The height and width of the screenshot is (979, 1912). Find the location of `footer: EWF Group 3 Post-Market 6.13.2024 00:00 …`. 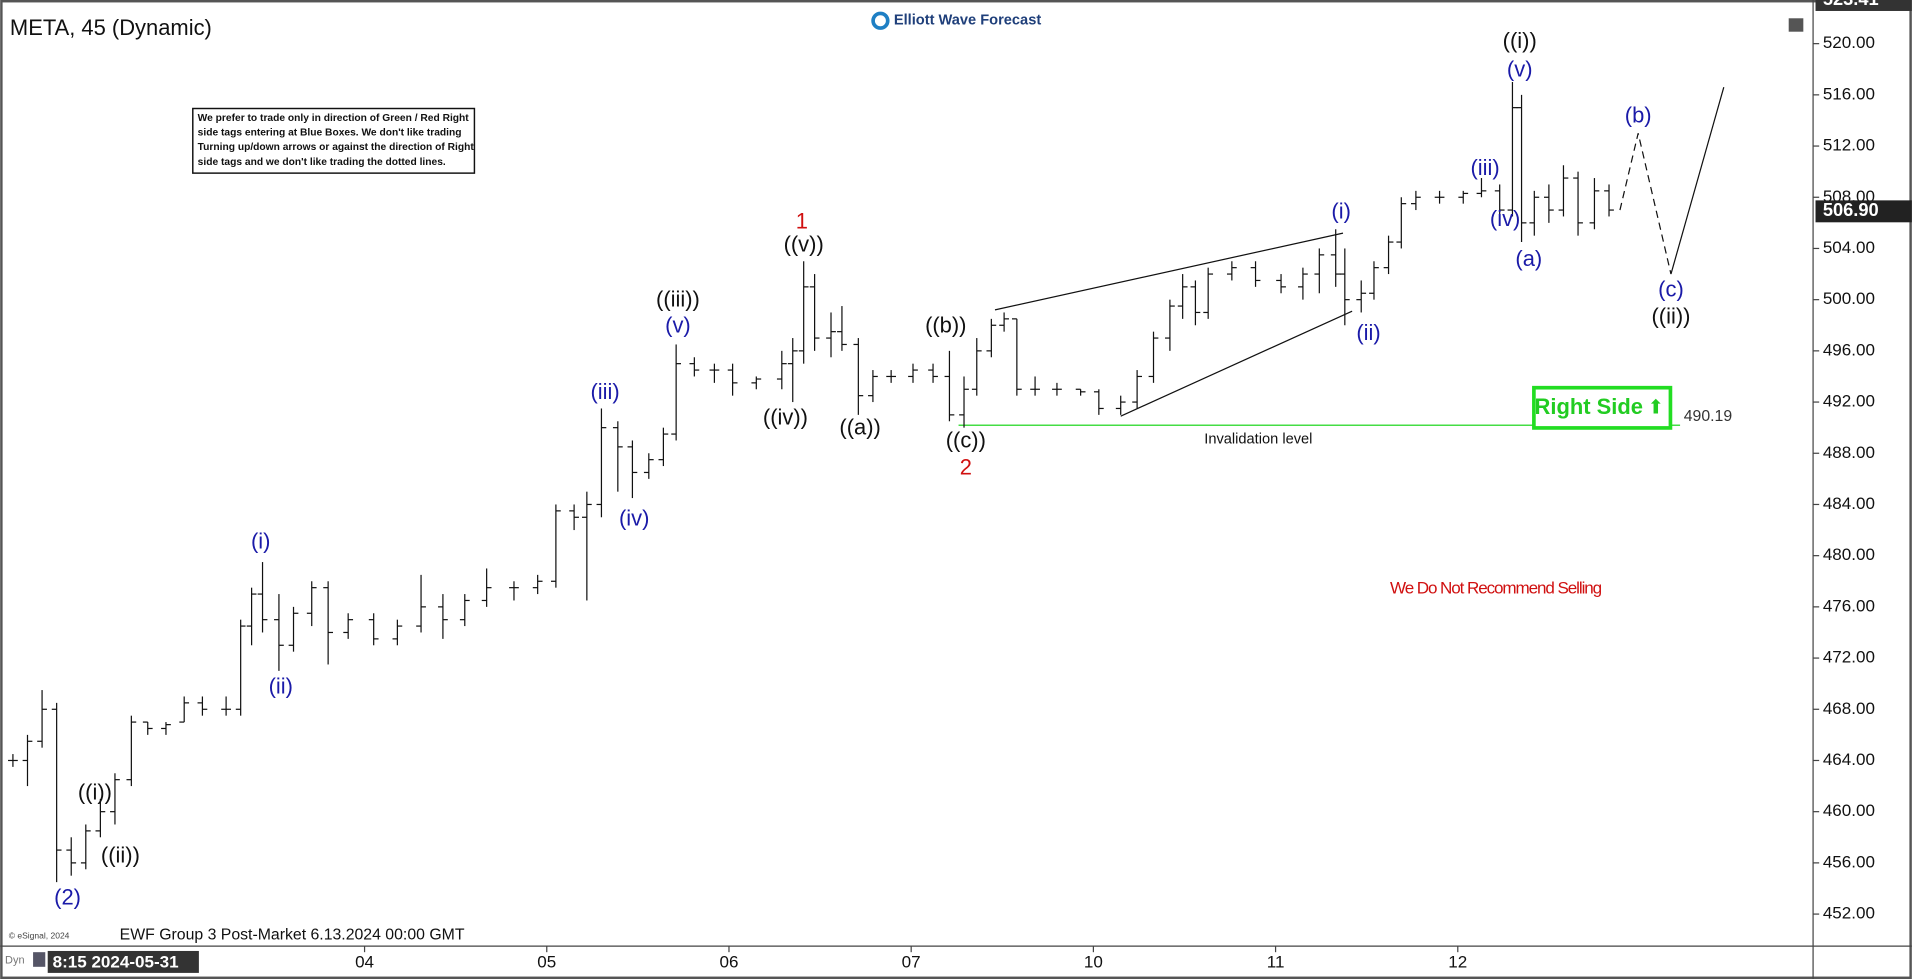

footer: EWF Group 3 Post-Market 6.13.2024 00:00 … is located at coordinates (292, 934).